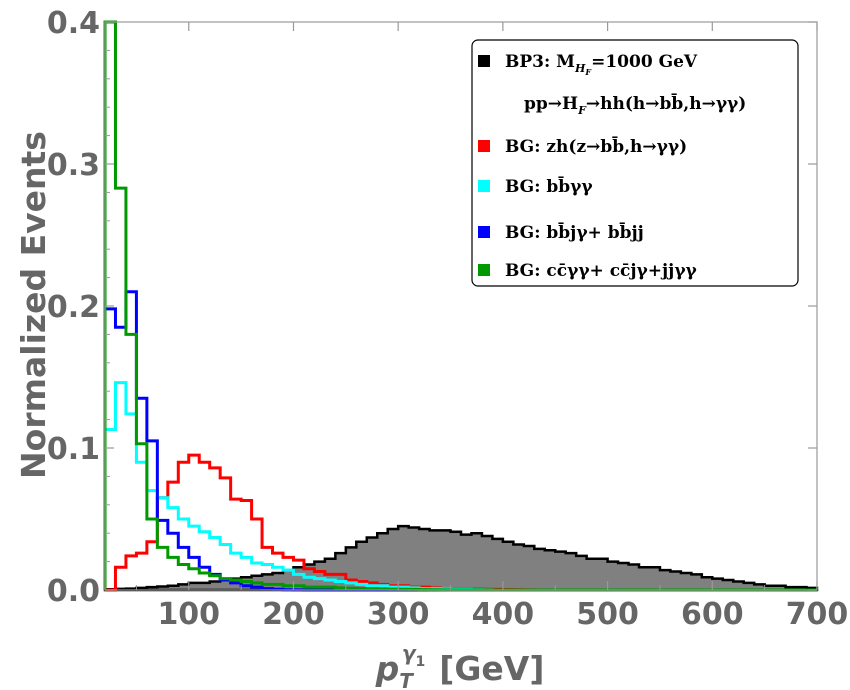  Describe the element at coordinates (188, 614) in the screenshot. I see `x-tick-label: 100` at that location.